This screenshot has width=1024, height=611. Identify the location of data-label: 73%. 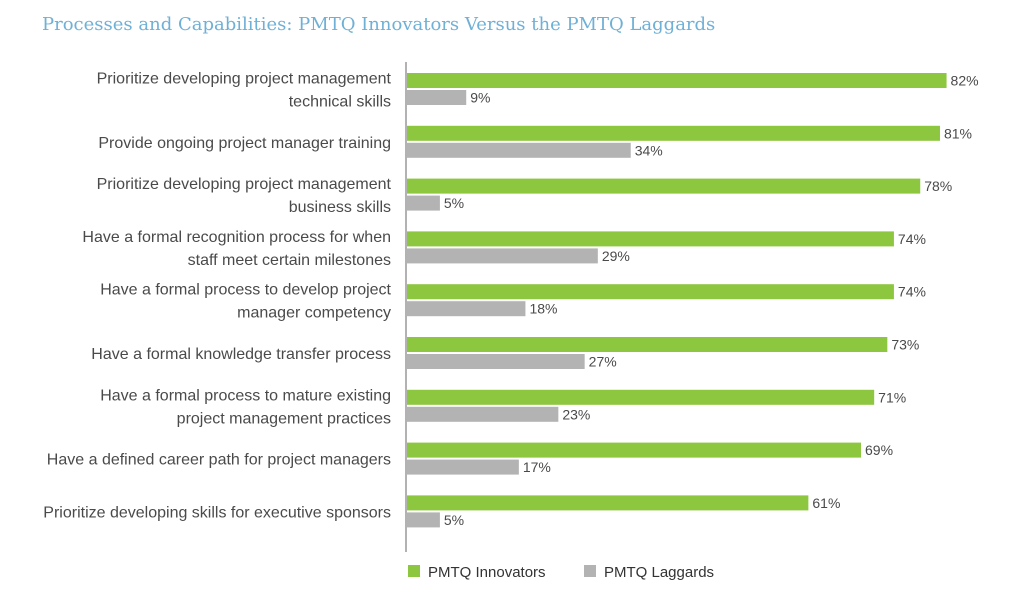
(905, 345).